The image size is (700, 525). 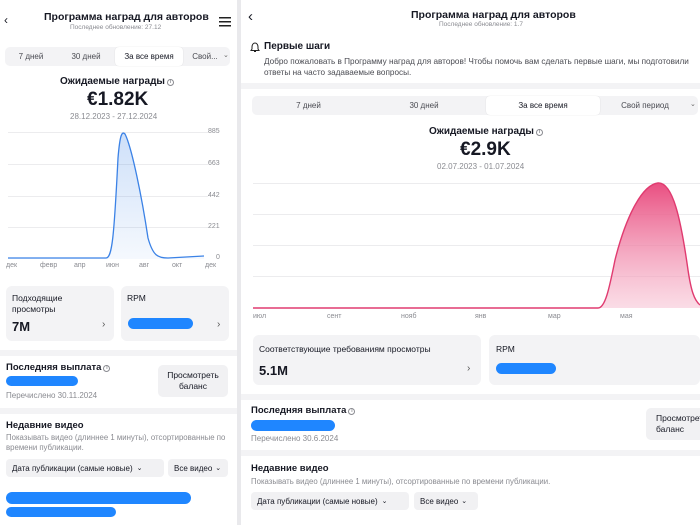 What do you see at coordinates (116, 27) in the screenshot?
I see `last-updated: Последнее обновление: 27.12` at bounding box center [116, 27].